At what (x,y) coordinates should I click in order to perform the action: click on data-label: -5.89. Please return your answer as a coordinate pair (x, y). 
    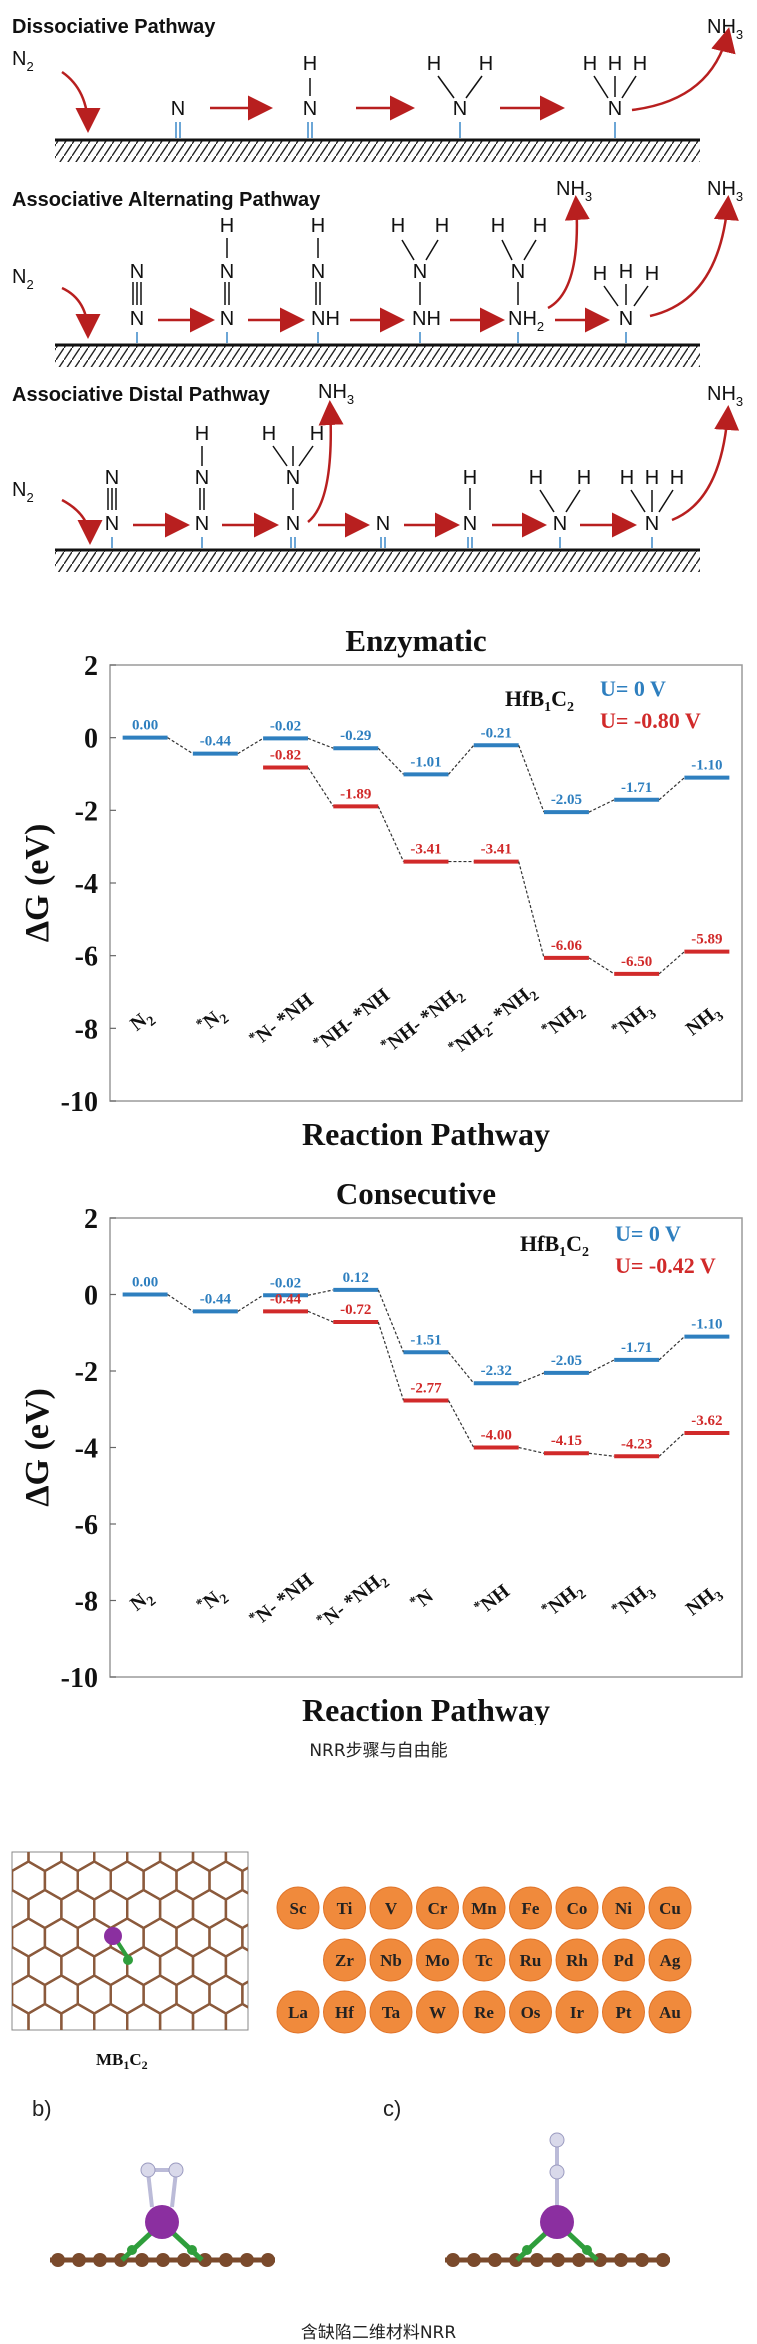
    Looking at the image, I should click on (706, 940).